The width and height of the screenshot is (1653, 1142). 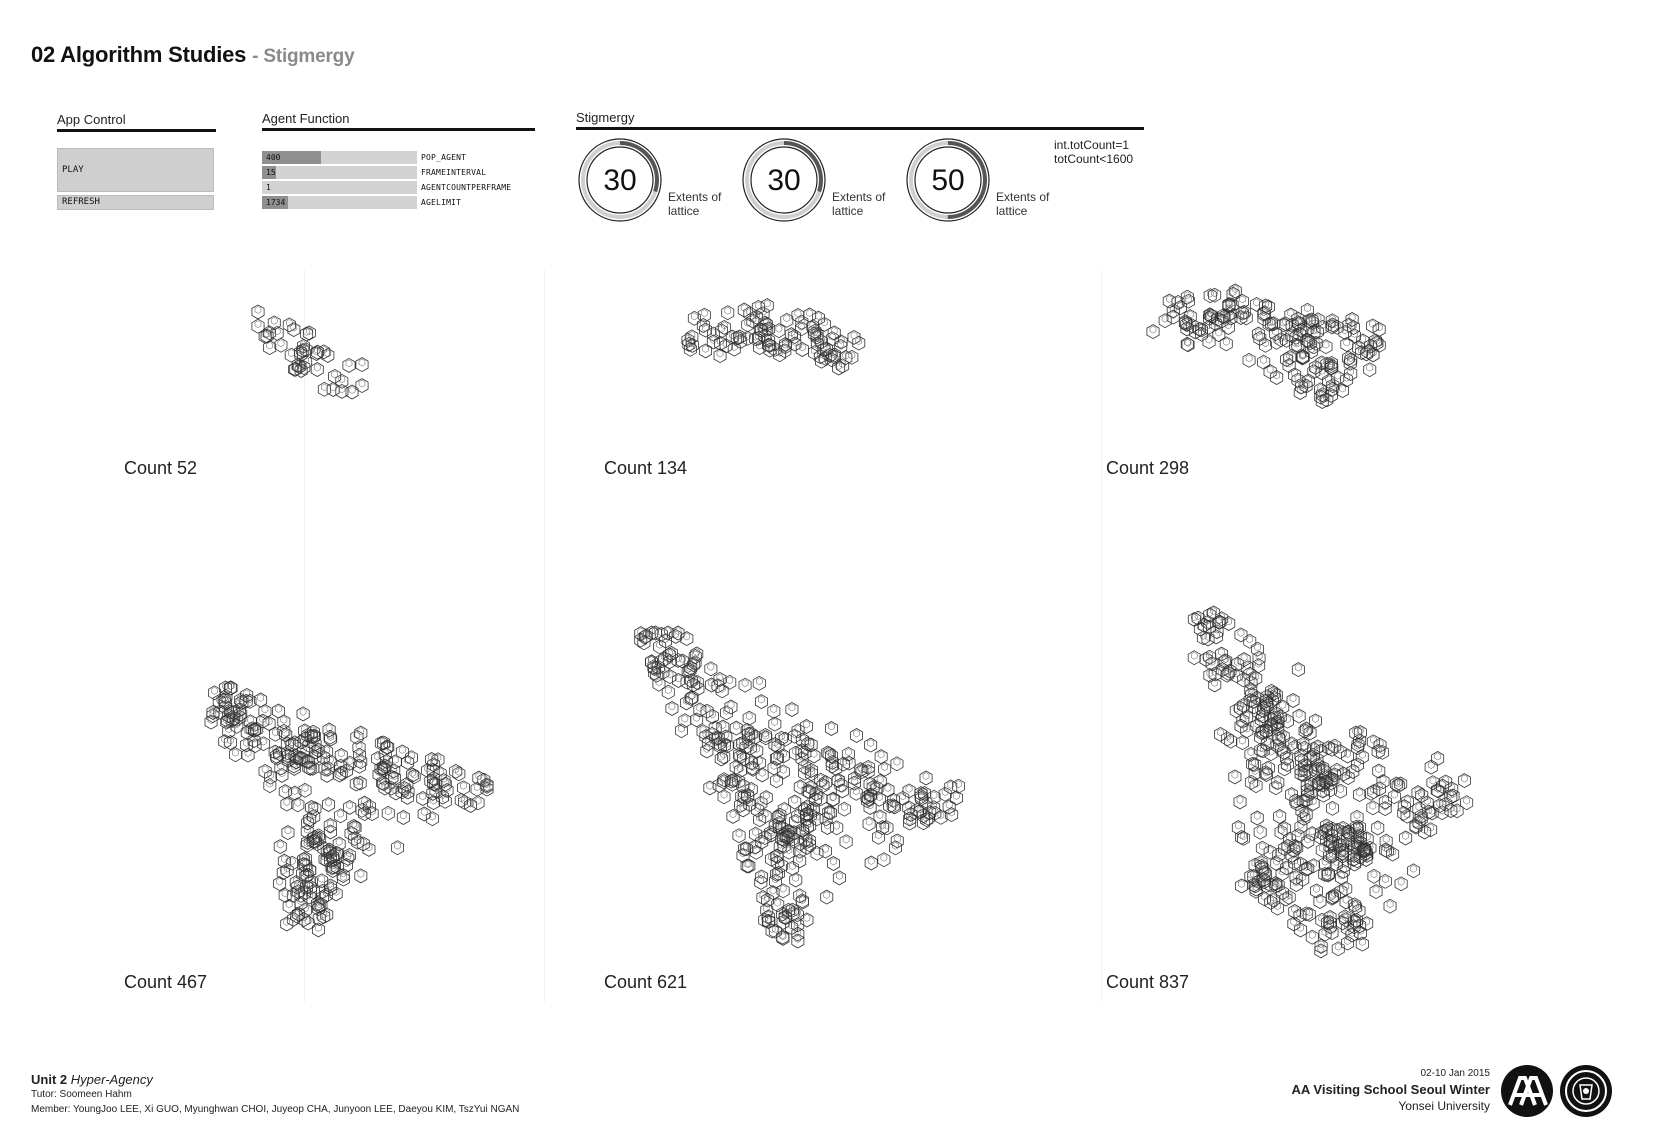 What do you see at coordinates (398, 121) in the screenshot?
I see `agent-function-header: Agent Function` at bounding box center [398, 121].